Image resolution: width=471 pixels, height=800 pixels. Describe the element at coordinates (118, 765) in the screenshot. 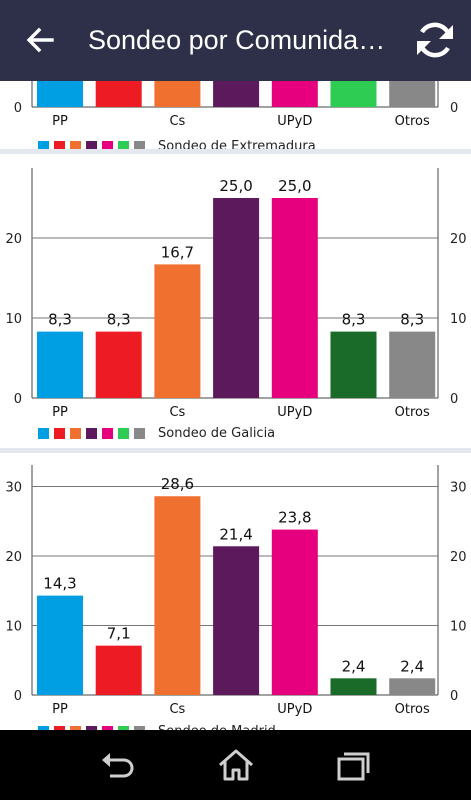

I see `nav-back-icon` at that location.